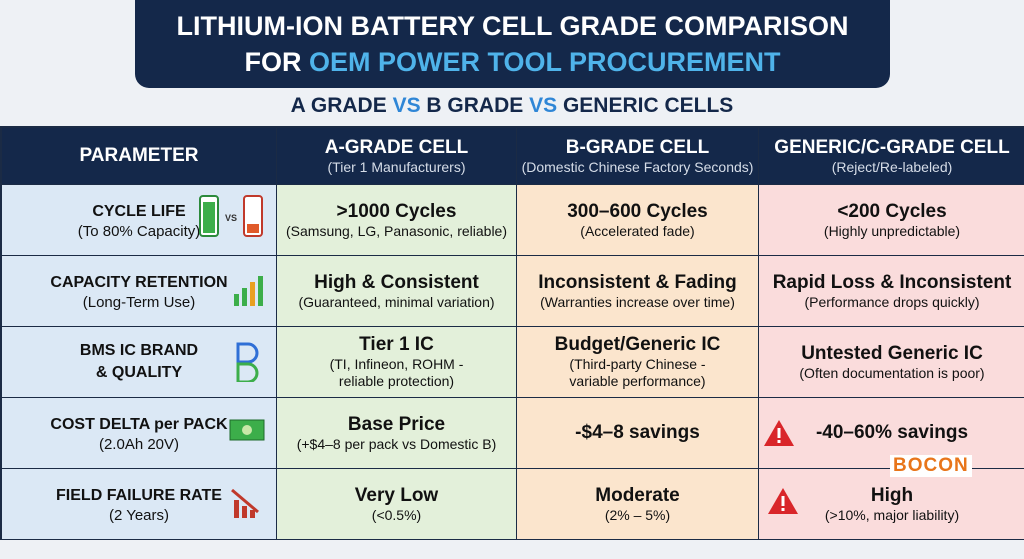 The image size is (1024, 559). I want to click on table-cell: CYCLE LIFE (To 80% Capacity), so click(139, 220).